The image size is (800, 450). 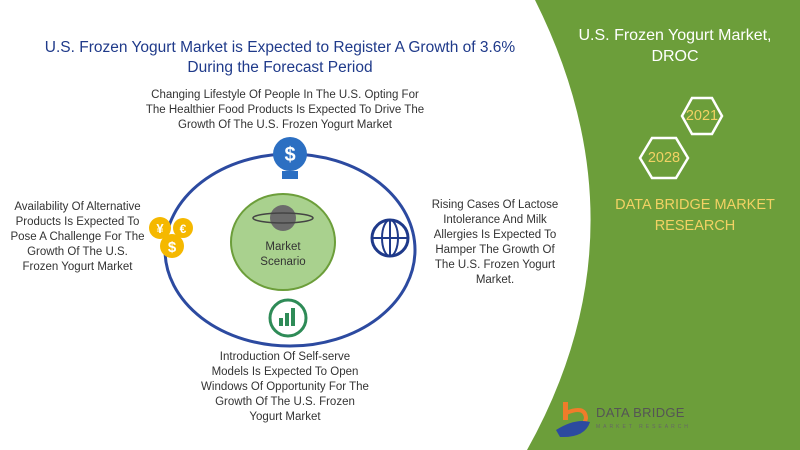 I want to click on data-bridge-logo-icon, so click(x=573, y=420).